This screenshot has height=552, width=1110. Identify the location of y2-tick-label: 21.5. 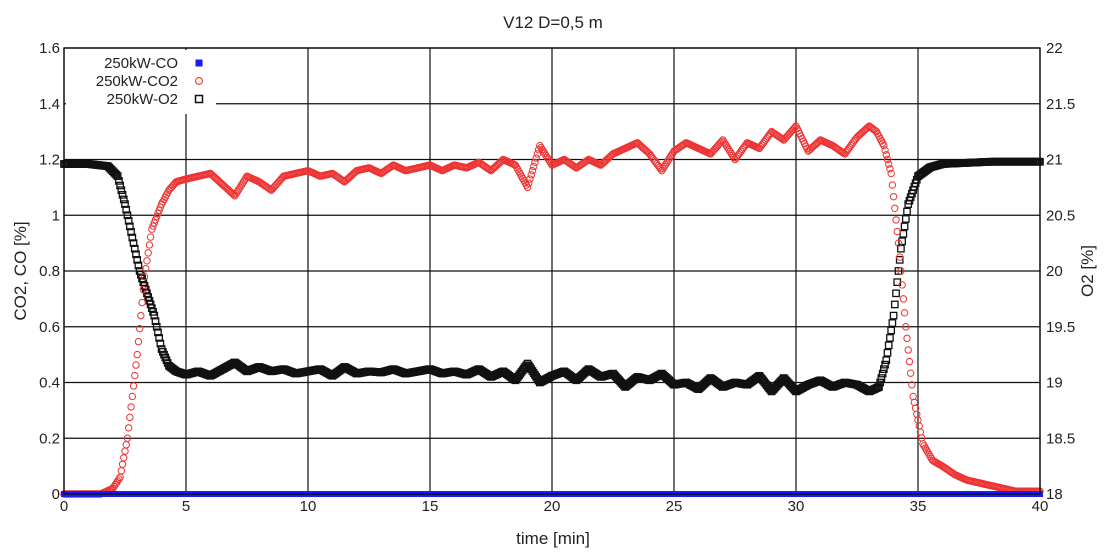
(1060, 104).